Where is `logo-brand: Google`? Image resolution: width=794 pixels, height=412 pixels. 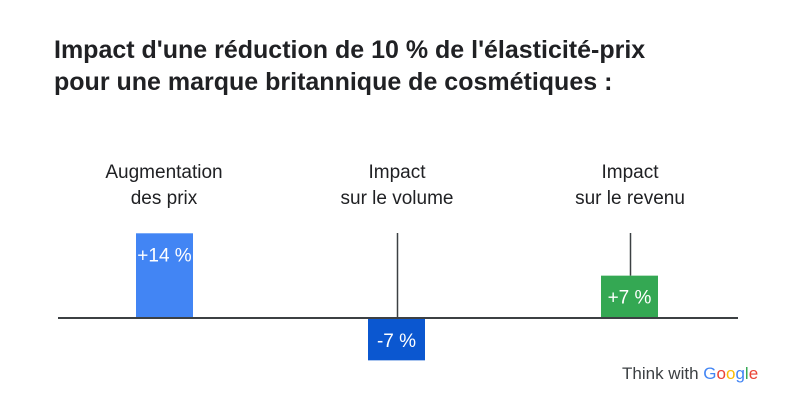
logo-brand: Google is located at coordinates (730, 373).